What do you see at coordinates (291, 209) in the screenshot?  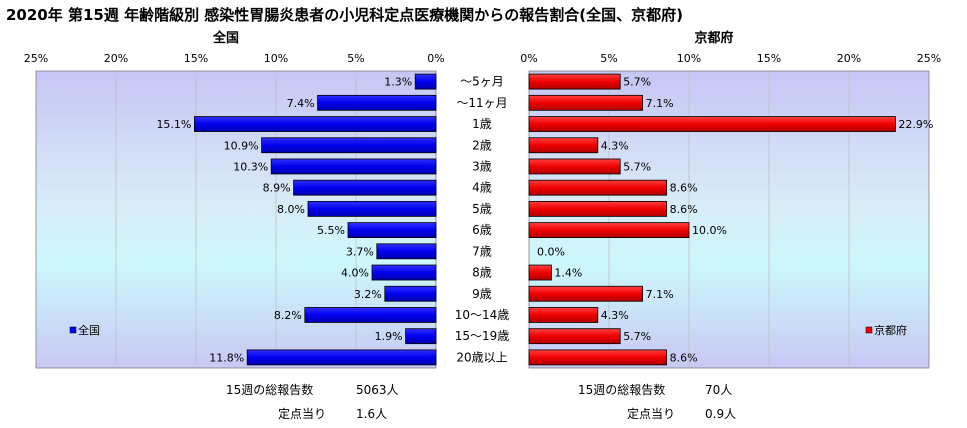 I see `data-label-left: 8.0%` at bounding box center [291, 209].